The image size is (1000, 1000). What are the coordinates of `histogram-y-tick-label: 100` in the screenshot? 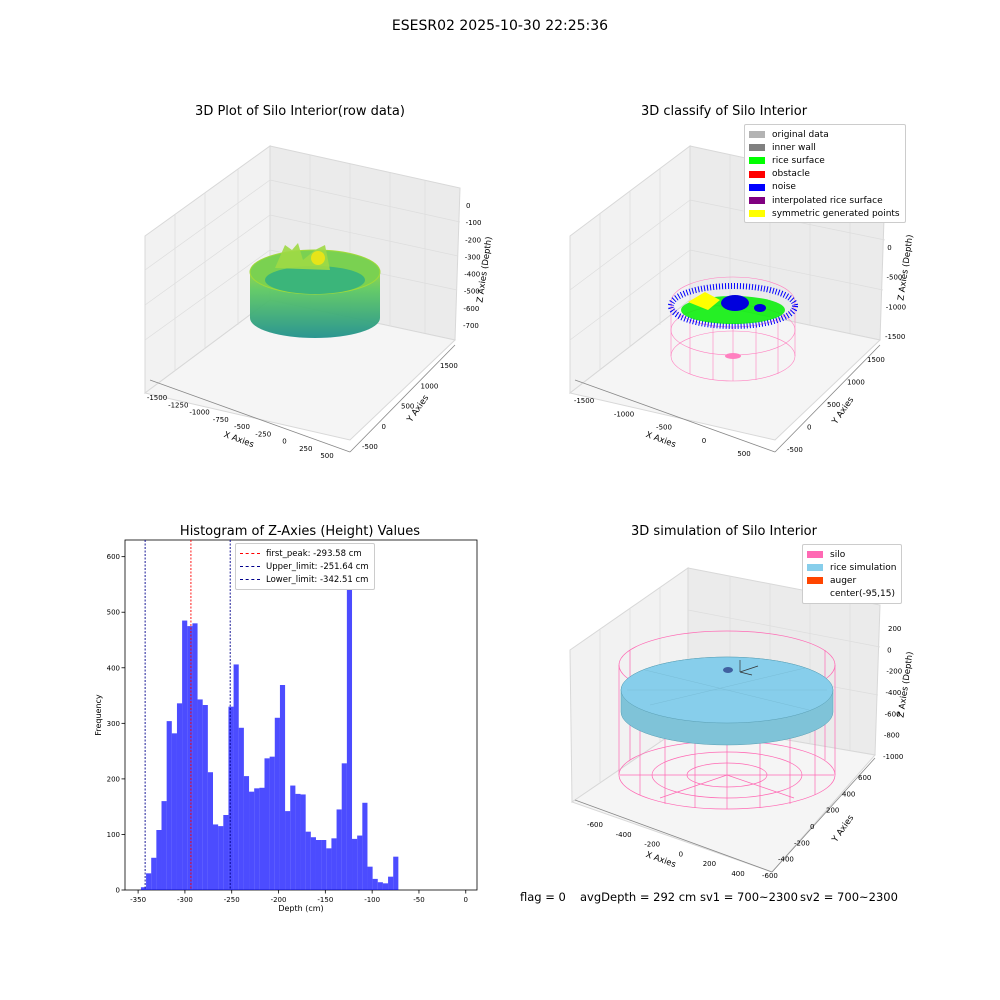 It's located at (113, 835).